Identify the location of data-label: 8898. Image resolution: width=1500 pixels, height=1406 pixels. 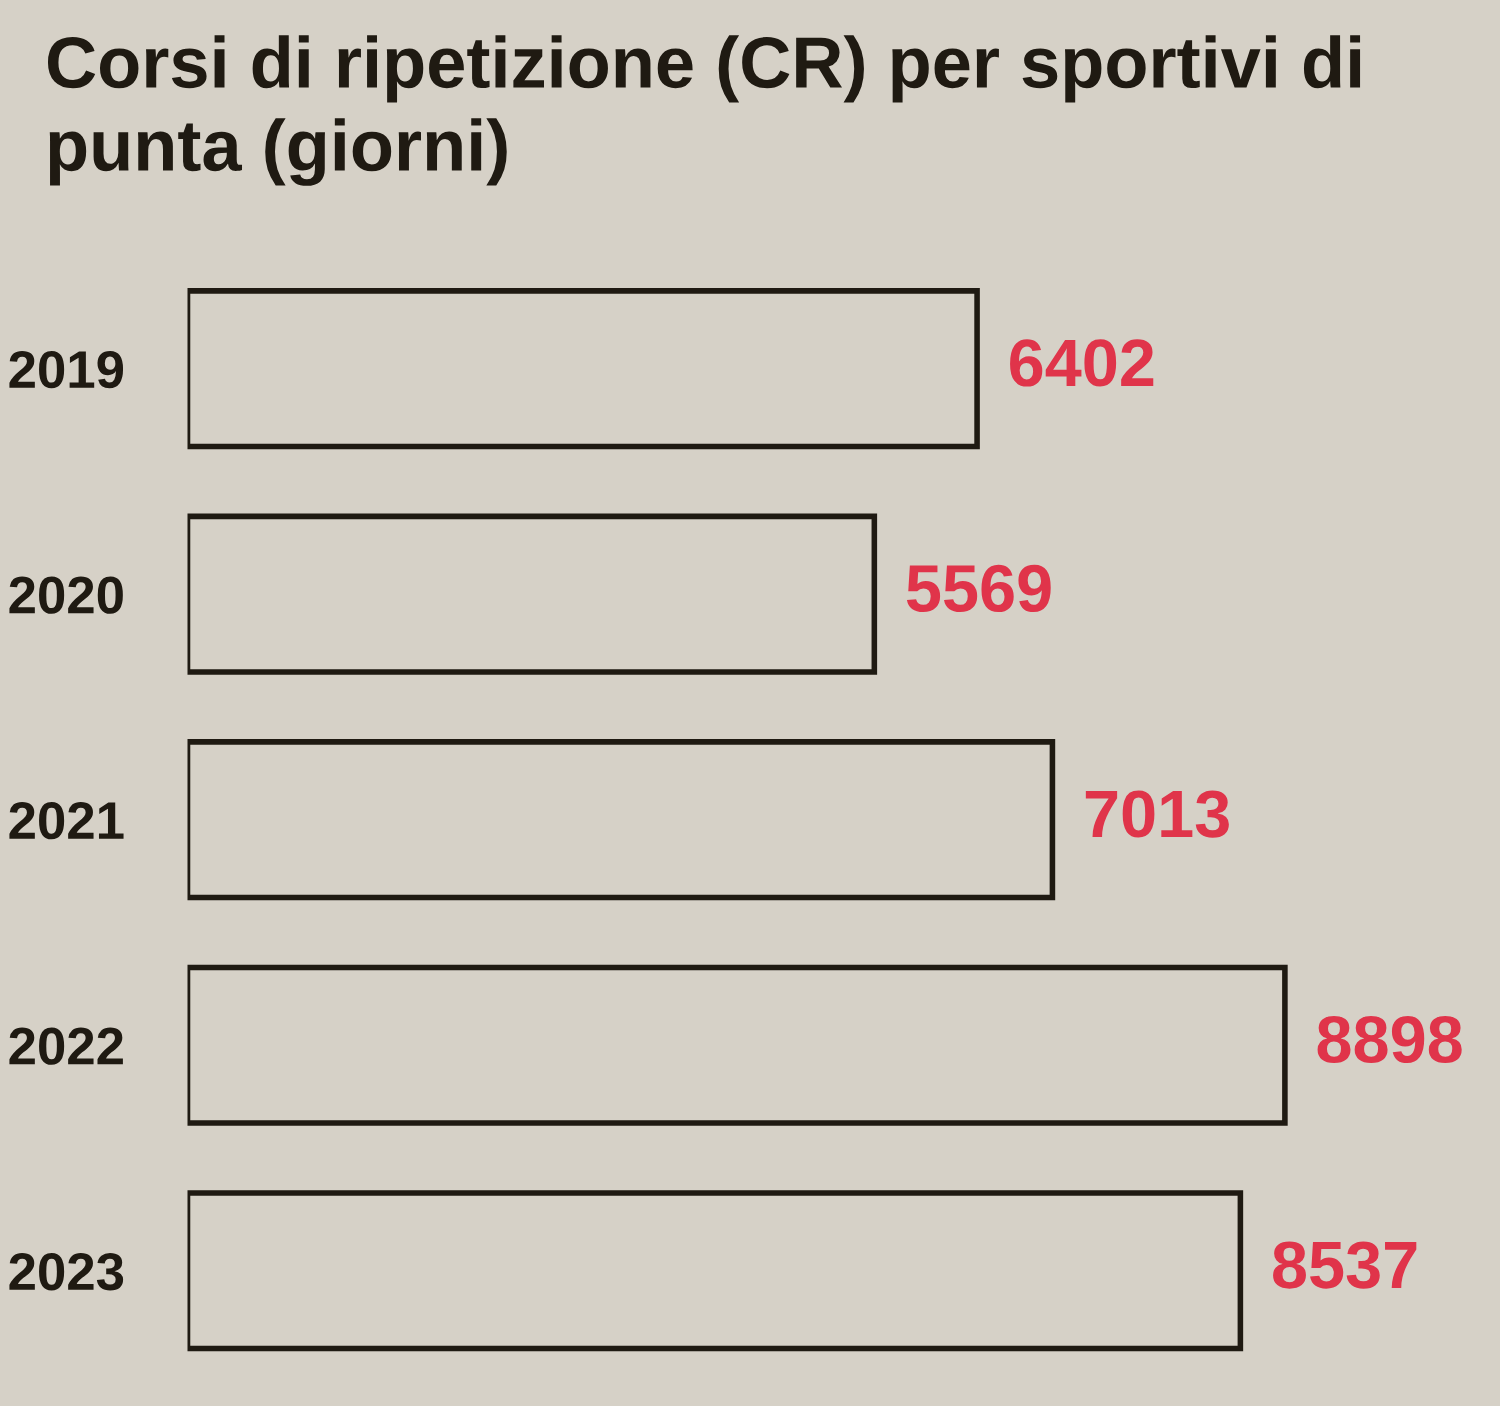
(1389, 1039).